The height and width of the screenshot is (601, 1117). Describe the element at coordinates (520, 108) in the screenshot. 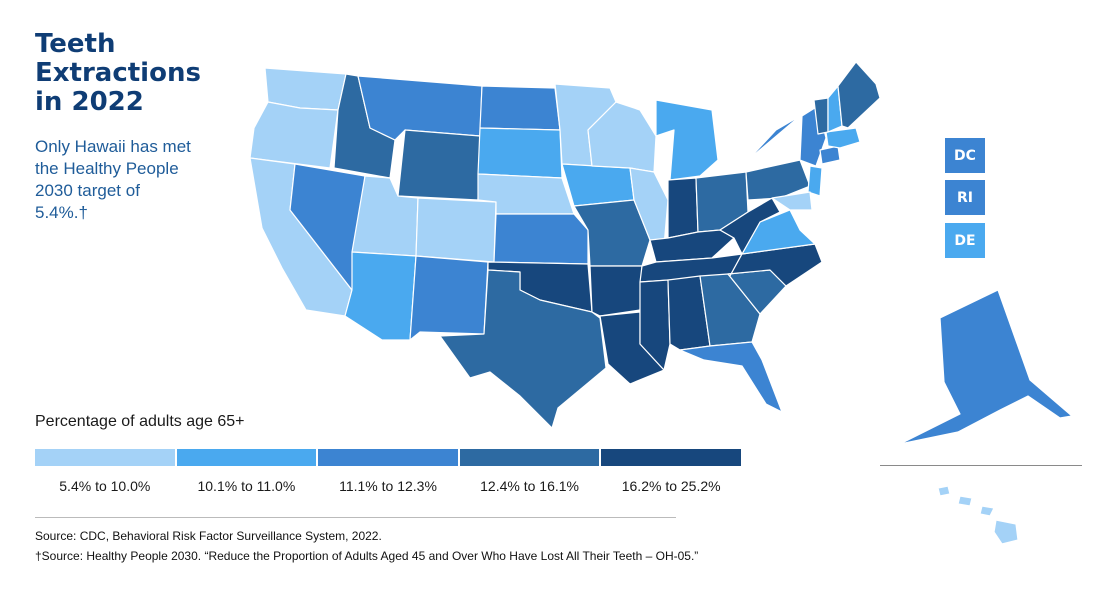

I see `state-ND` at that location.